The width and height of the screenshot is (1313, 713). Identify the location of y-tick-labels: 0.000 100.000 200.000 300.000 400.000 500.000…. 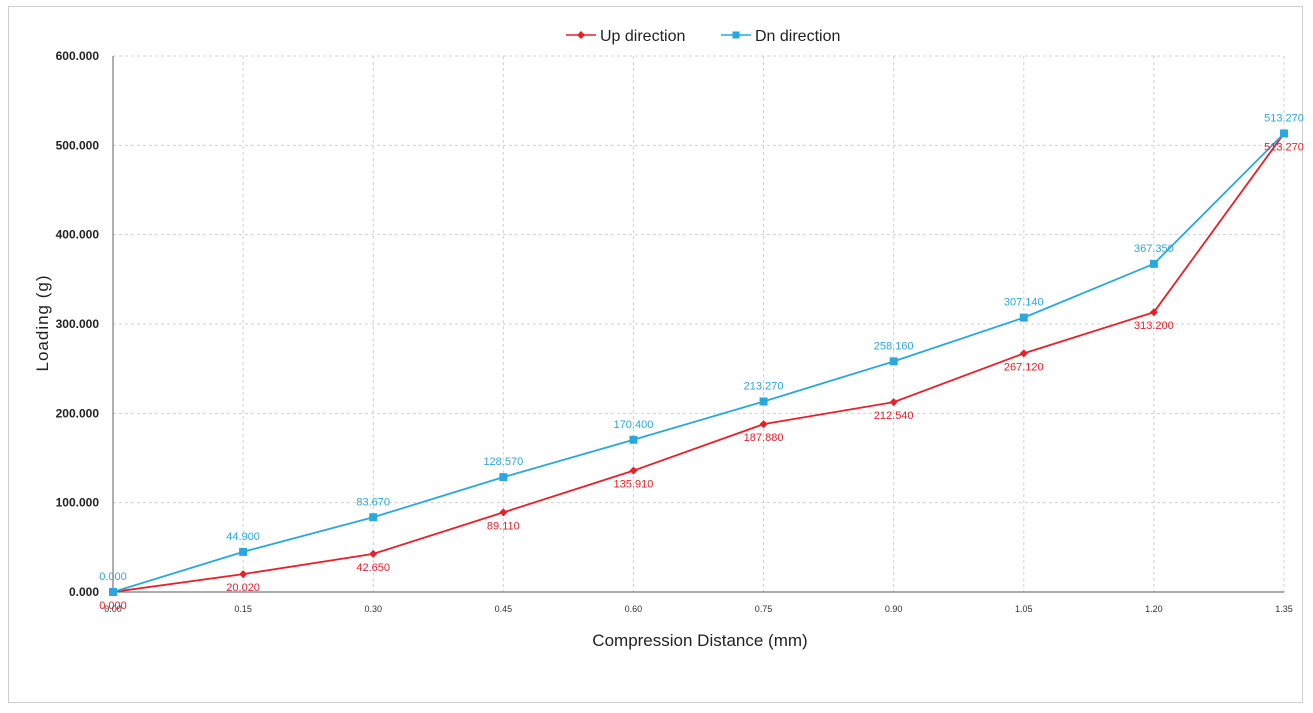
(78, 324).